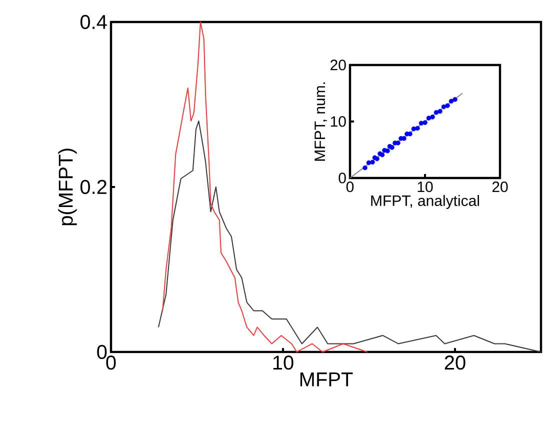 The width and height of the screenshot is (543, 441). What do you see at coordinates (67, 187) in the screenshot?
I see `y-axis-title: p(MFPT)` at bounding box center [67, 187].